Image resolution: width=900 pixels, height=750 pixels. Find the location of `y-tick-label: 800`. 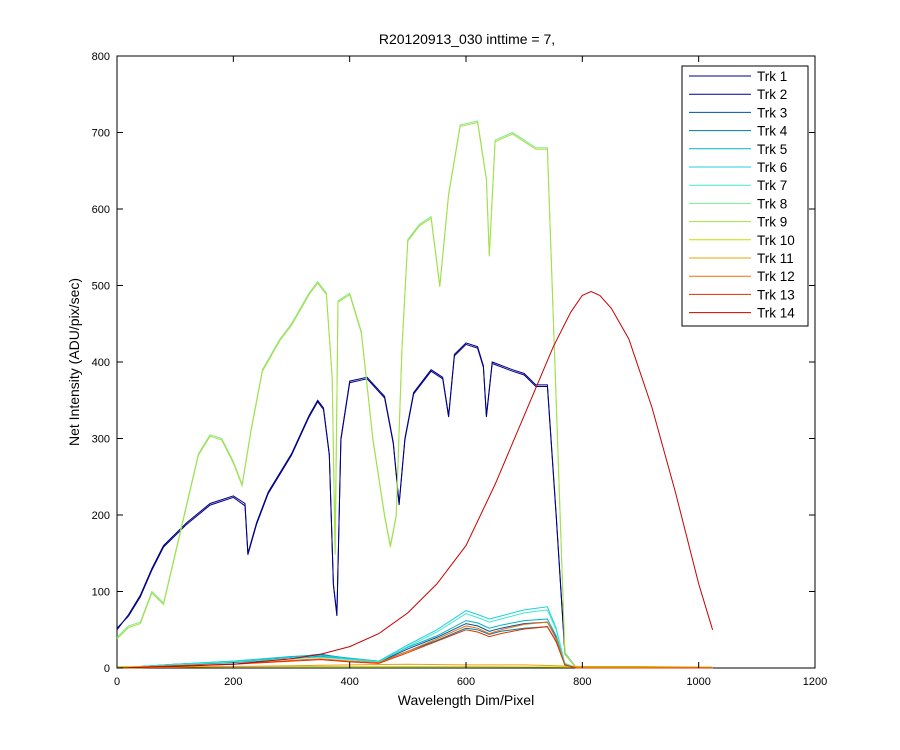

y-tick-label: 800 is located at coordinates (101, 57).